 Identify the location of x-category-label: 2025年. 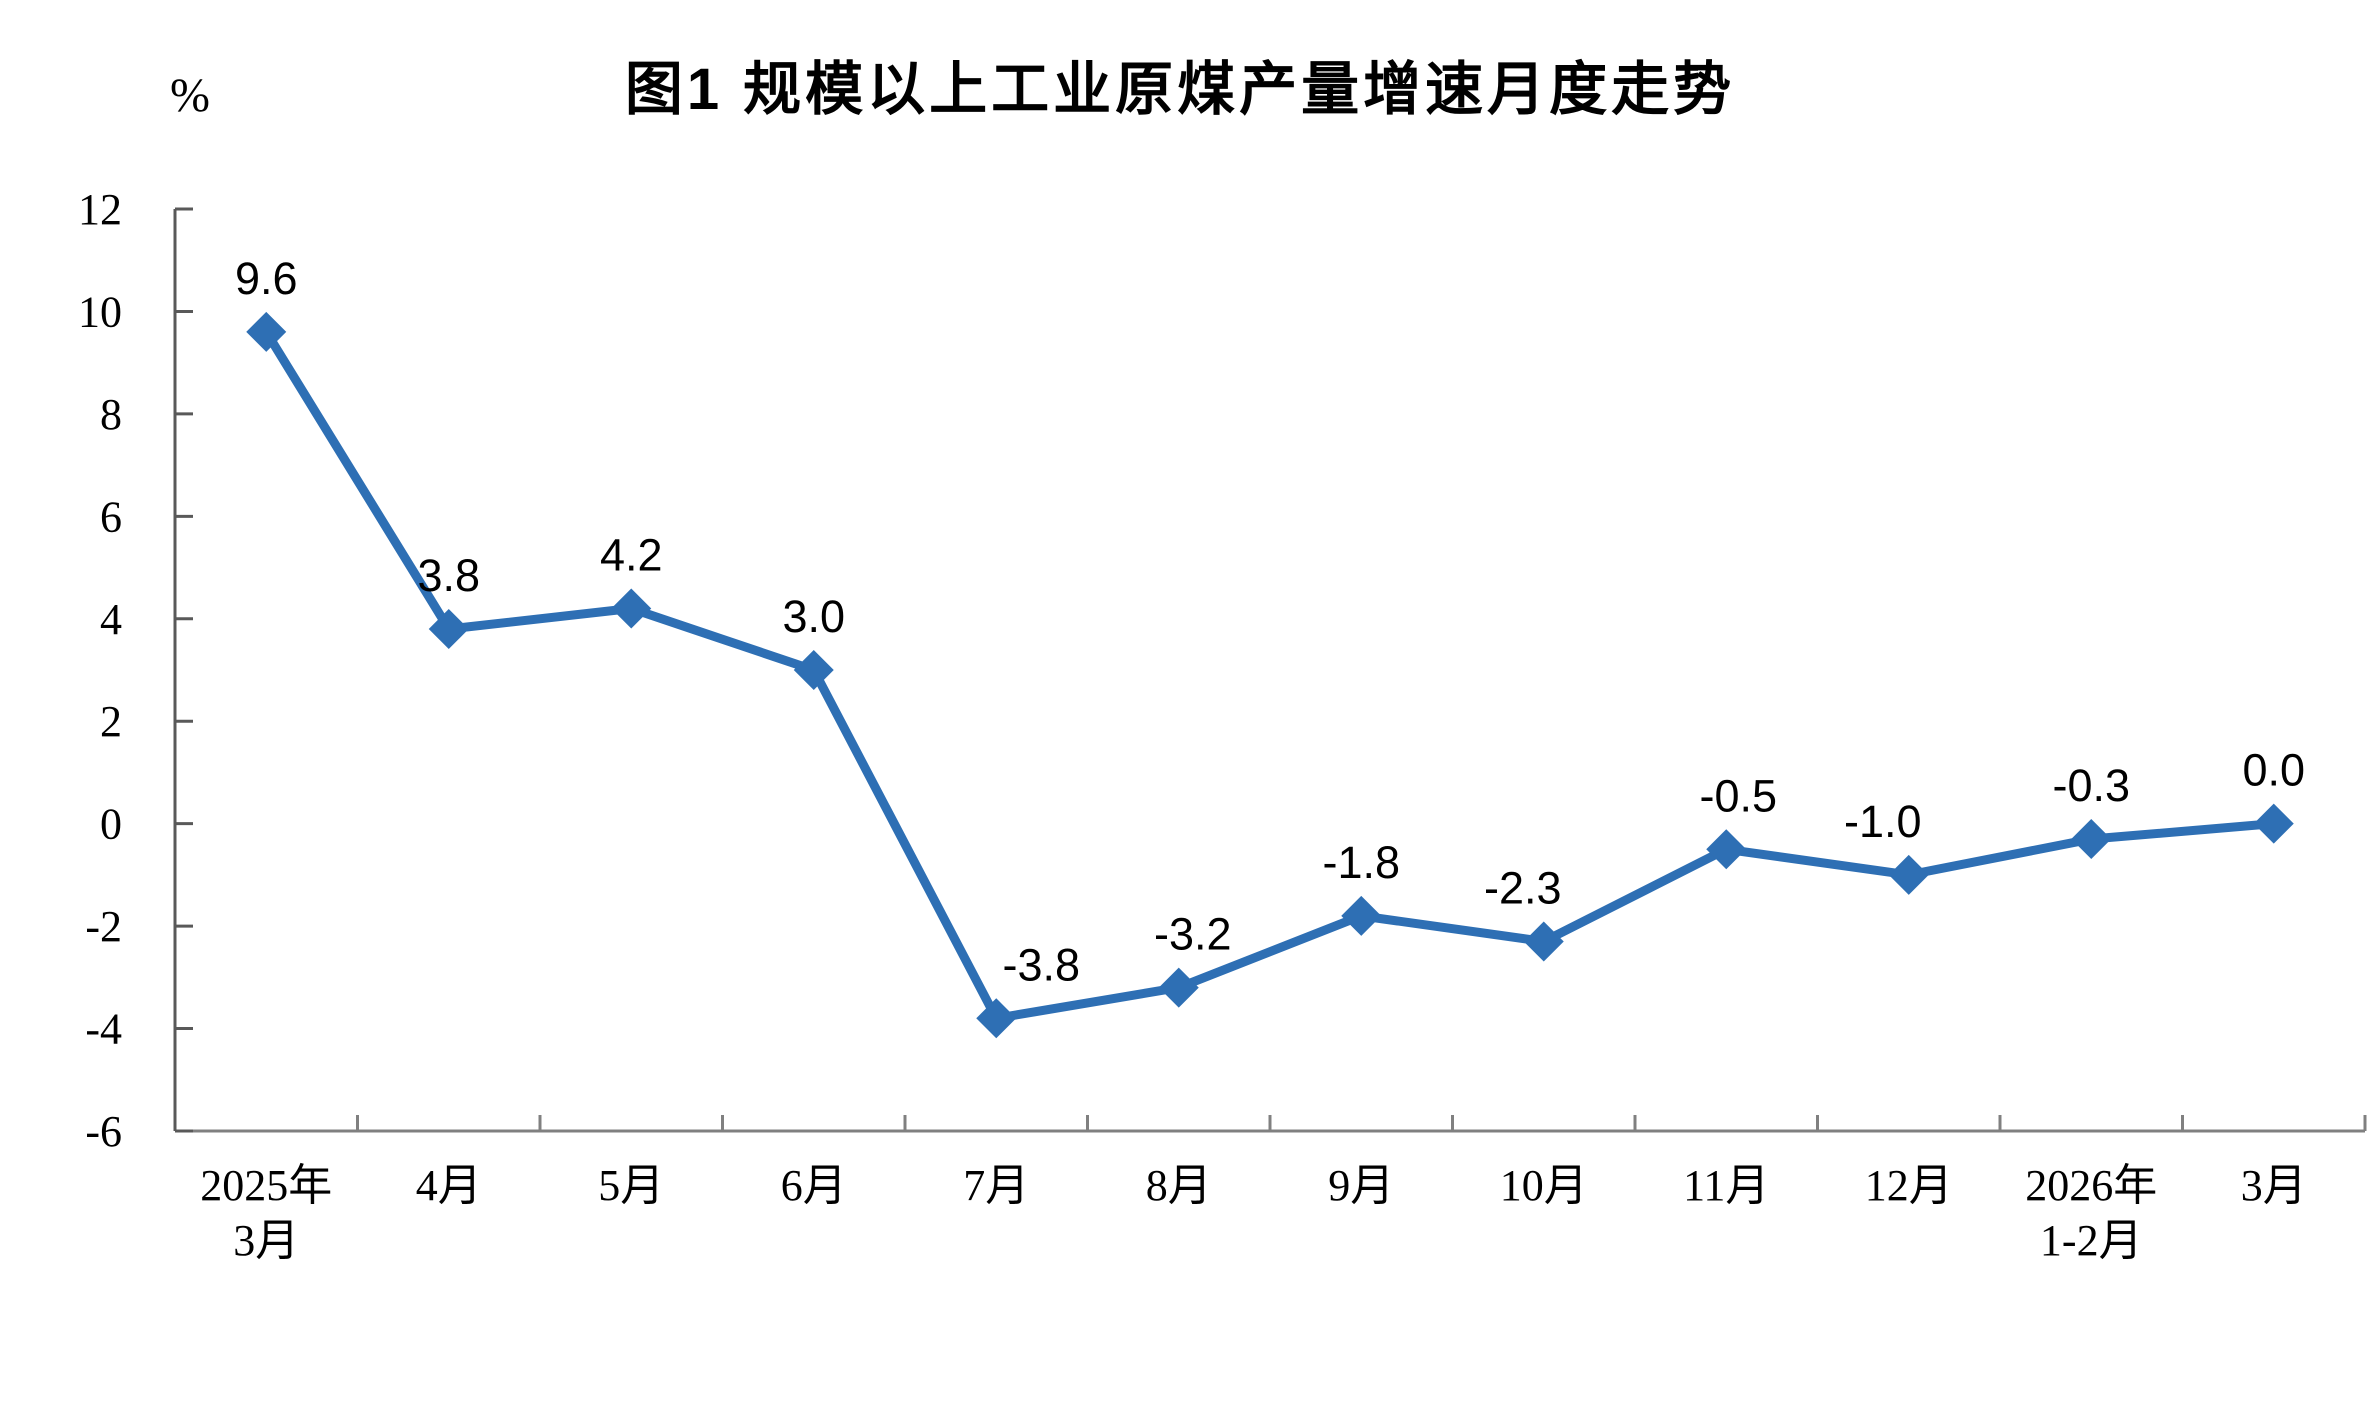
(266, 1185).